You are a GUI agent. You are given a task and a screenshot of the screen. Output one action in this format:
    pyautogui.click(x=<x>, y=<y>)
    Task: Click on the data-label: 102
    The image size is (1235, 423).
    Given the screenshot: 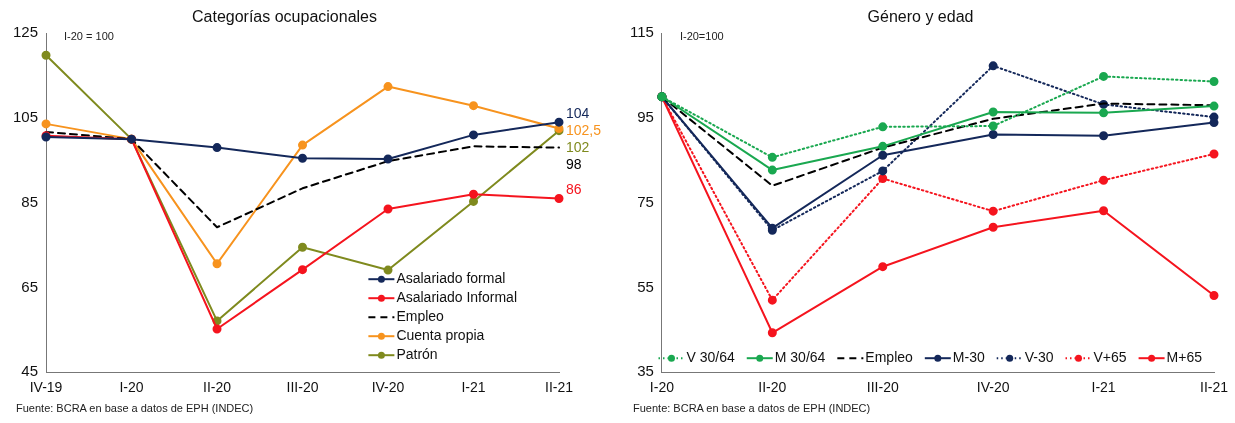 What is the action you would take?
    pyautogui.click(x=578, y=147)
    